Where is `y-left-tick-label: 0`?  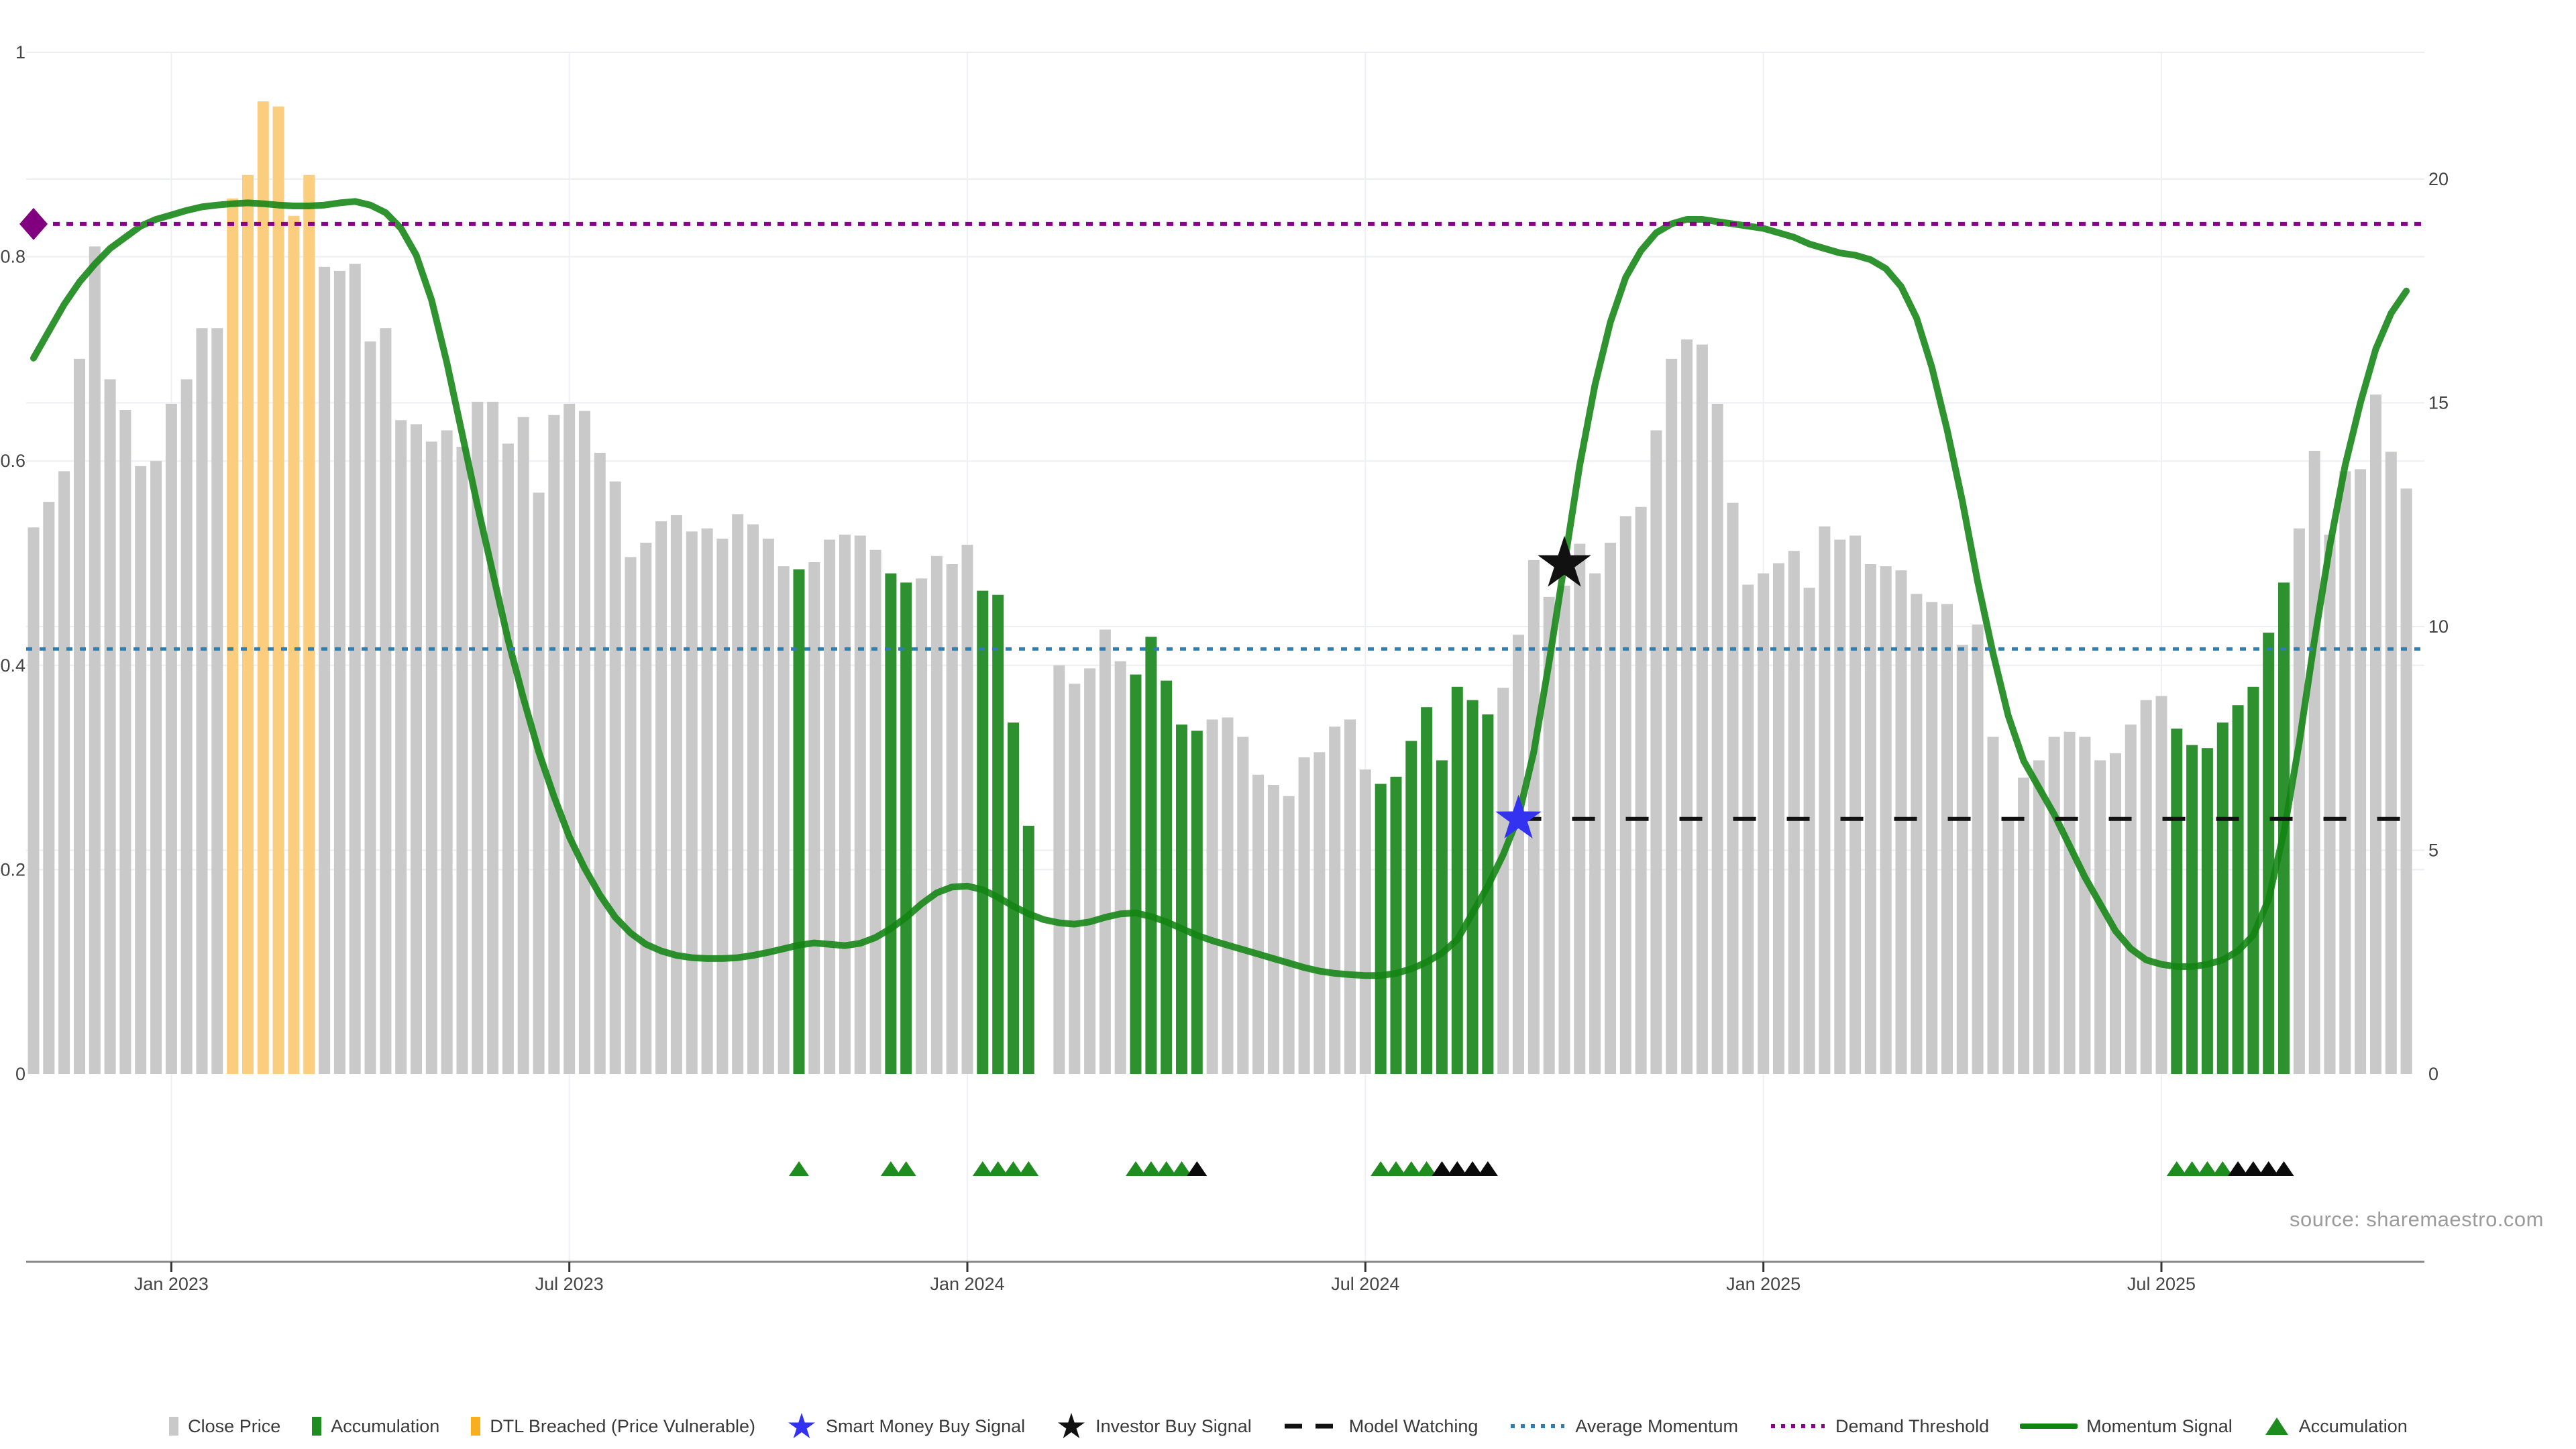
y-left-tick-label: 0 is located at coordinates (20, 1074).